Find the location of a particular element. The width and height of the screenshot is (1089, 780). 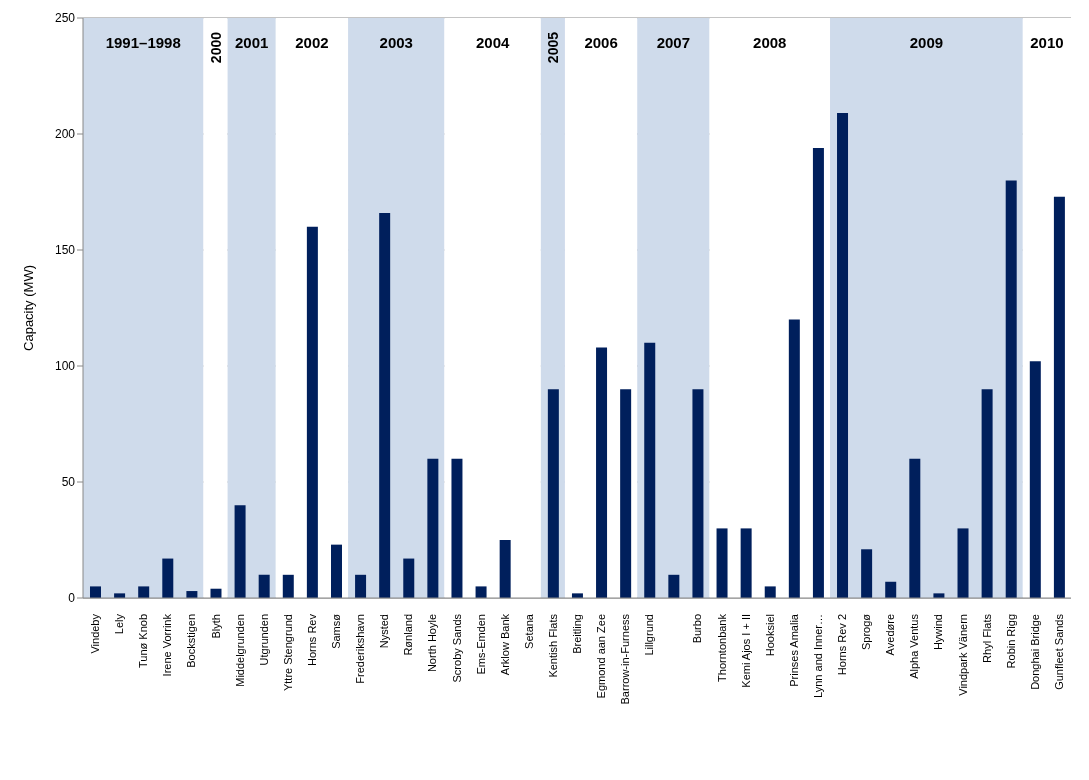

band-label: 2000 is located at coordinates (215, 47).